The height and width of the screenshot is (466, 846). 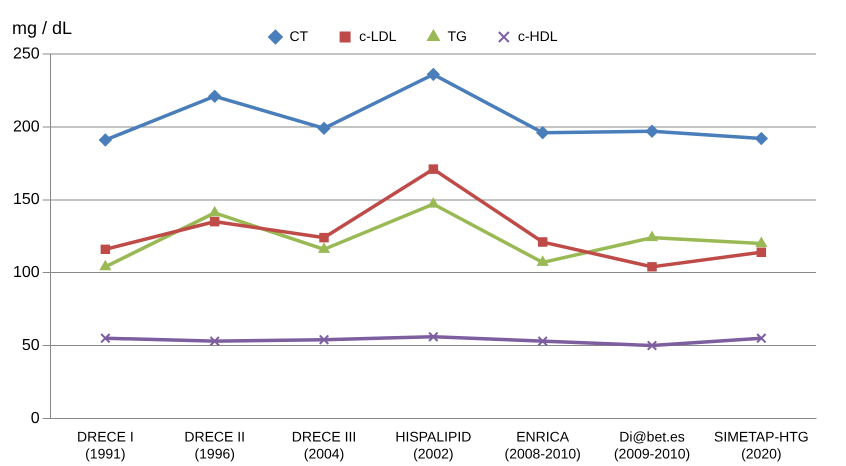 What do you see at coordinates (35, 418) in the screenshot?
I see `y-tick-label: 0` at bounding box center [35, 418].